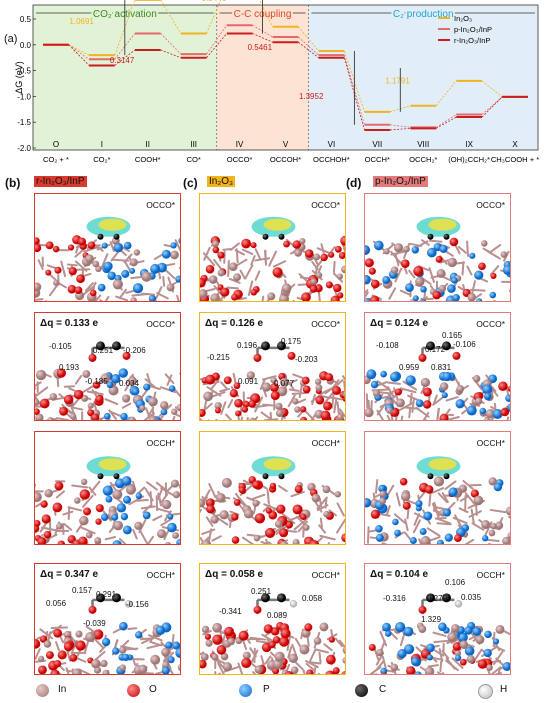 This screenshot has width=544, height=703. I want to click on structure-image, so click(107, 500).